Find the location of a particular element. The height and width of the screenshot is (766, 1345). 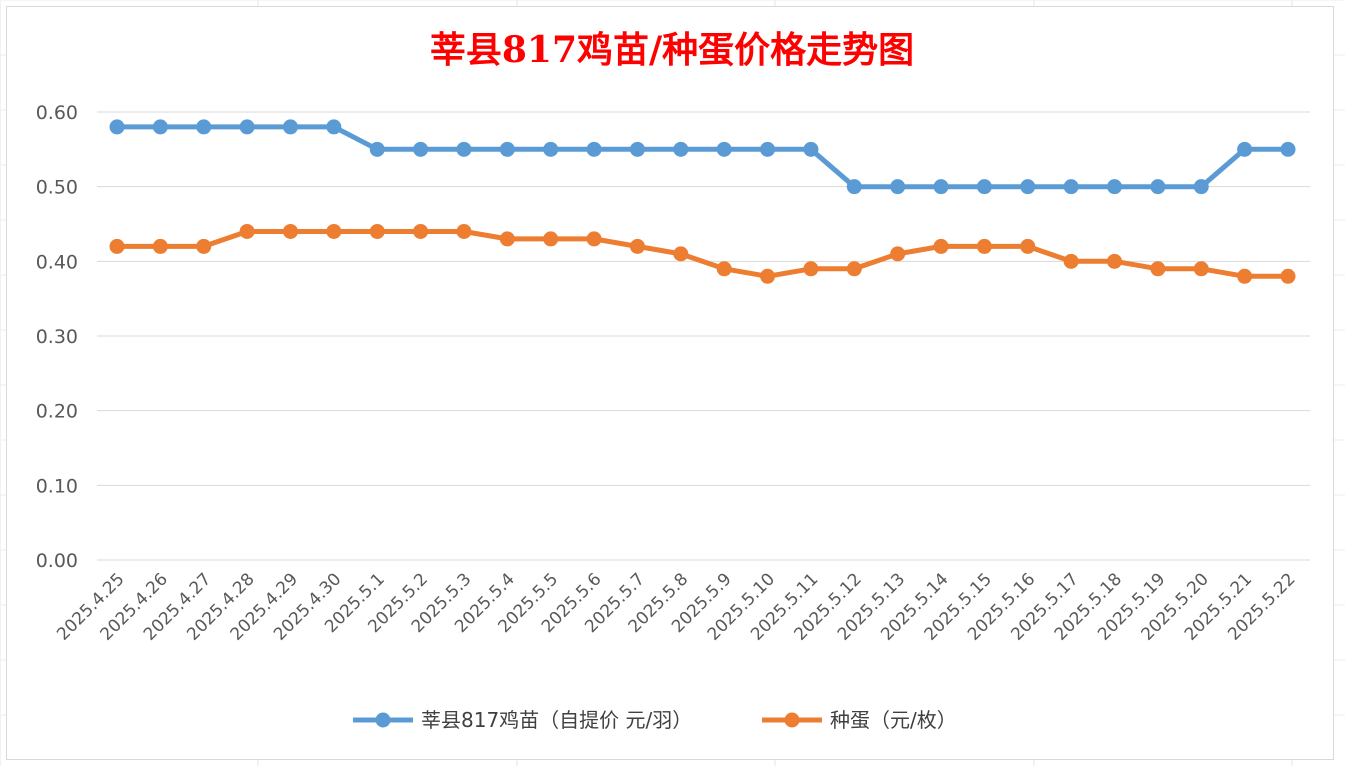

y-tick-label: 0.20 is located at coordinates (57, 412).